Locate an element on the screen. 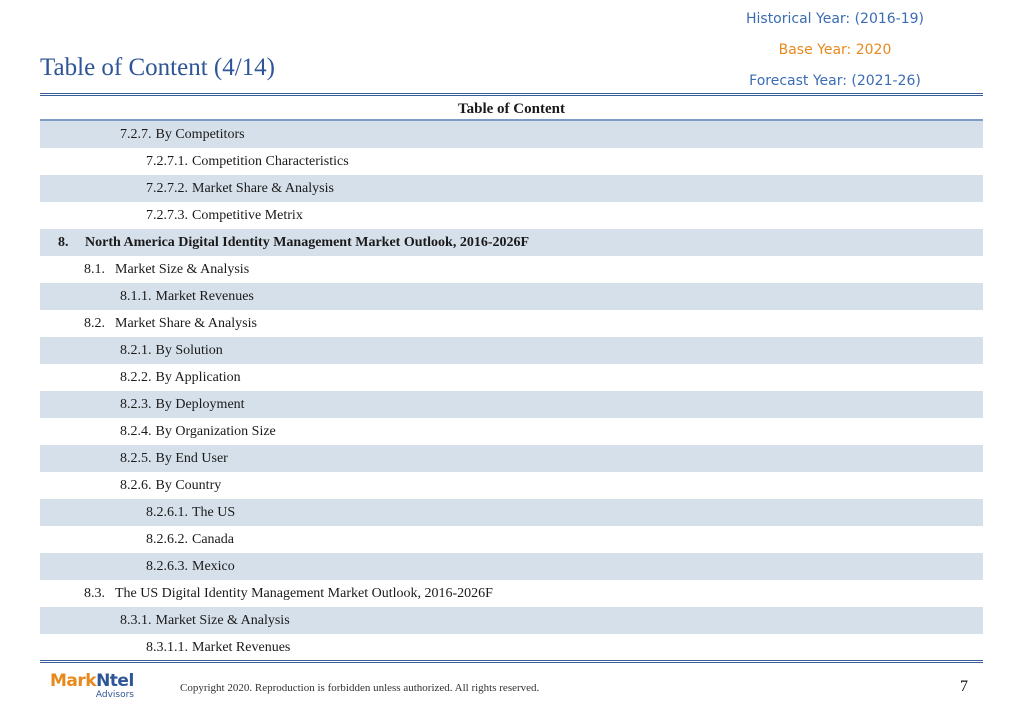 Image resolution: width=1023 pixels, height=708 pixels. forecast-year: Forecast Year: (2021-26) is located at coordinates (835, 81).